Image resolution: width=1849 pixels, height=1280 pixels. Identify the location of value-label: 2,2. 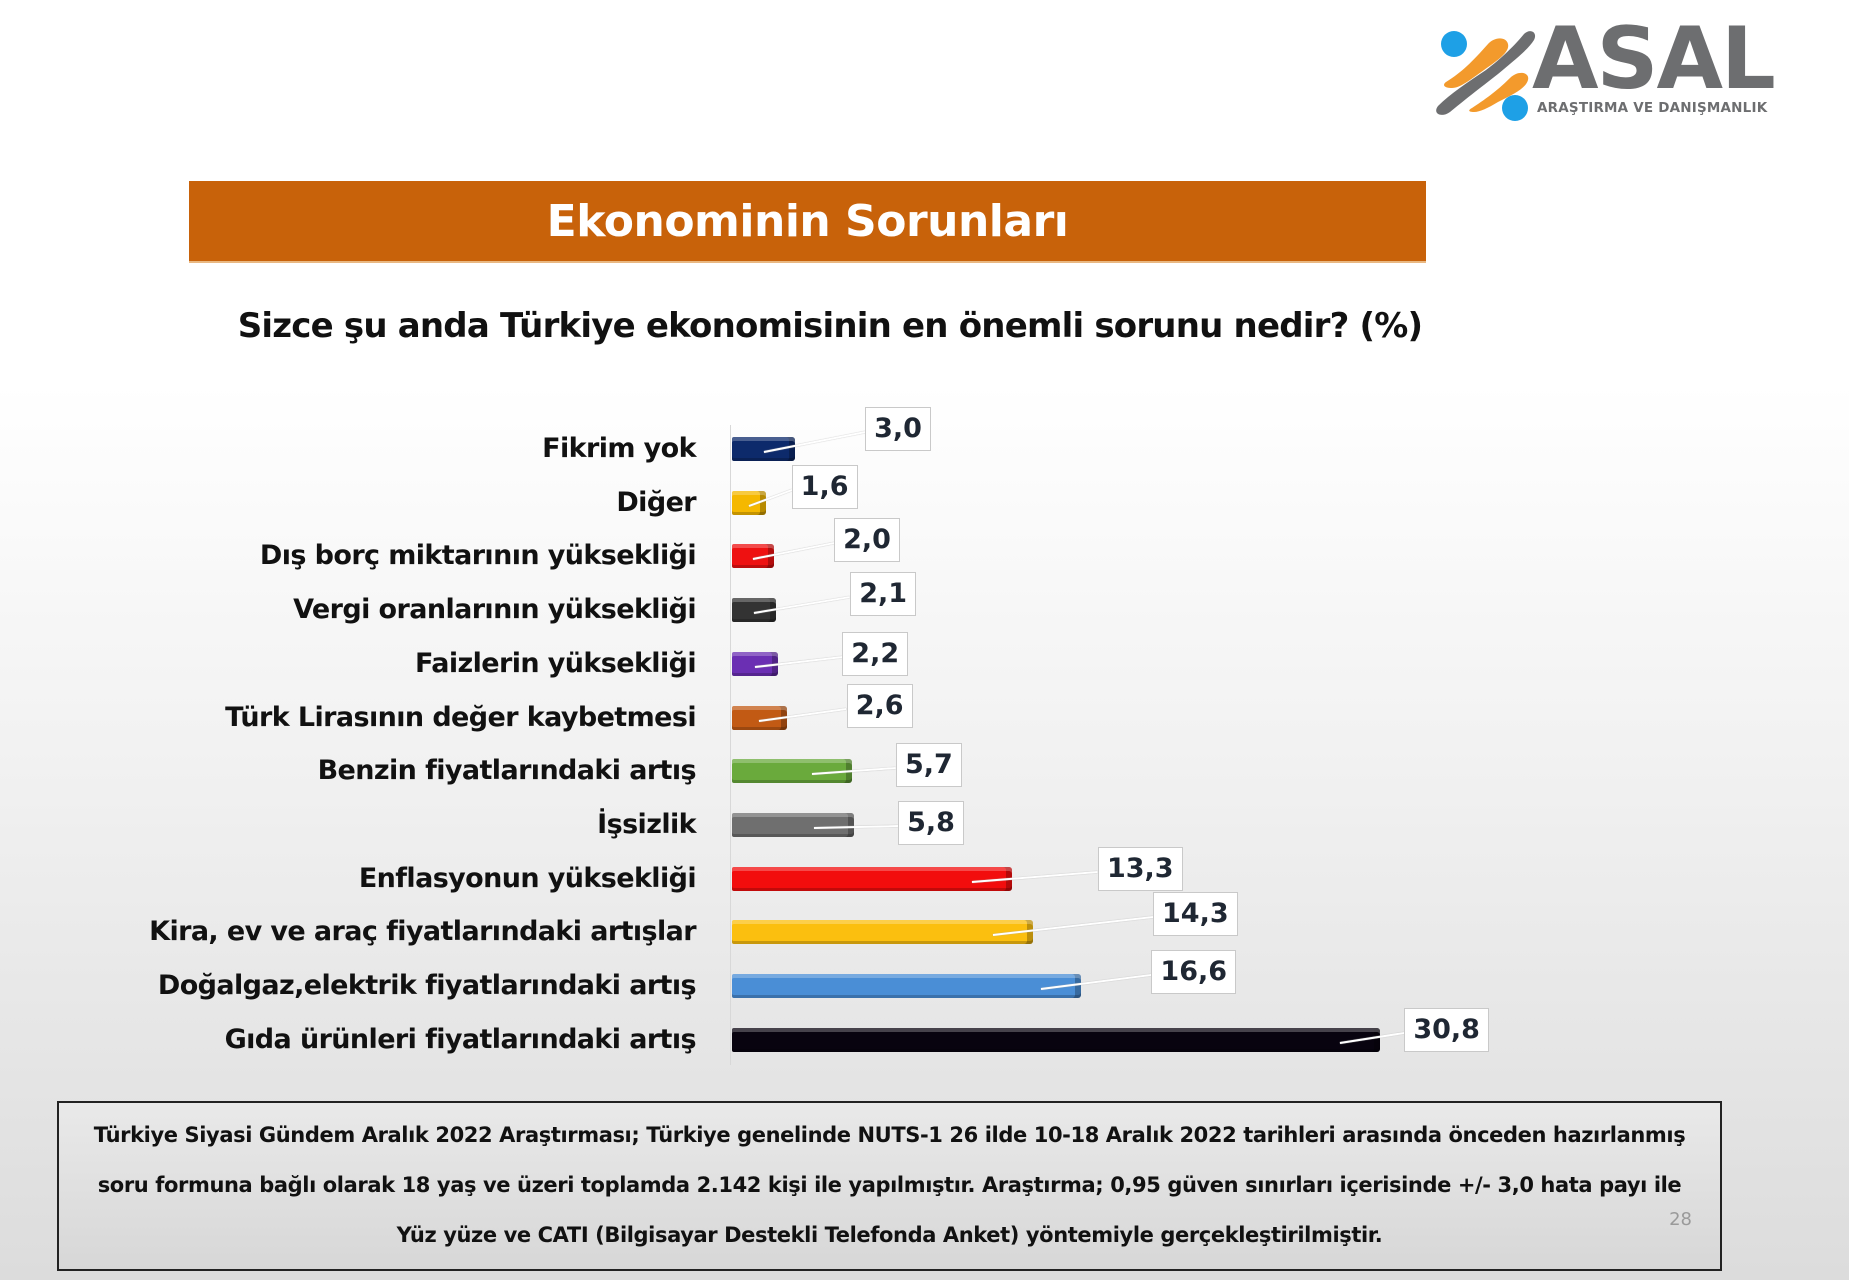
(875, 653).